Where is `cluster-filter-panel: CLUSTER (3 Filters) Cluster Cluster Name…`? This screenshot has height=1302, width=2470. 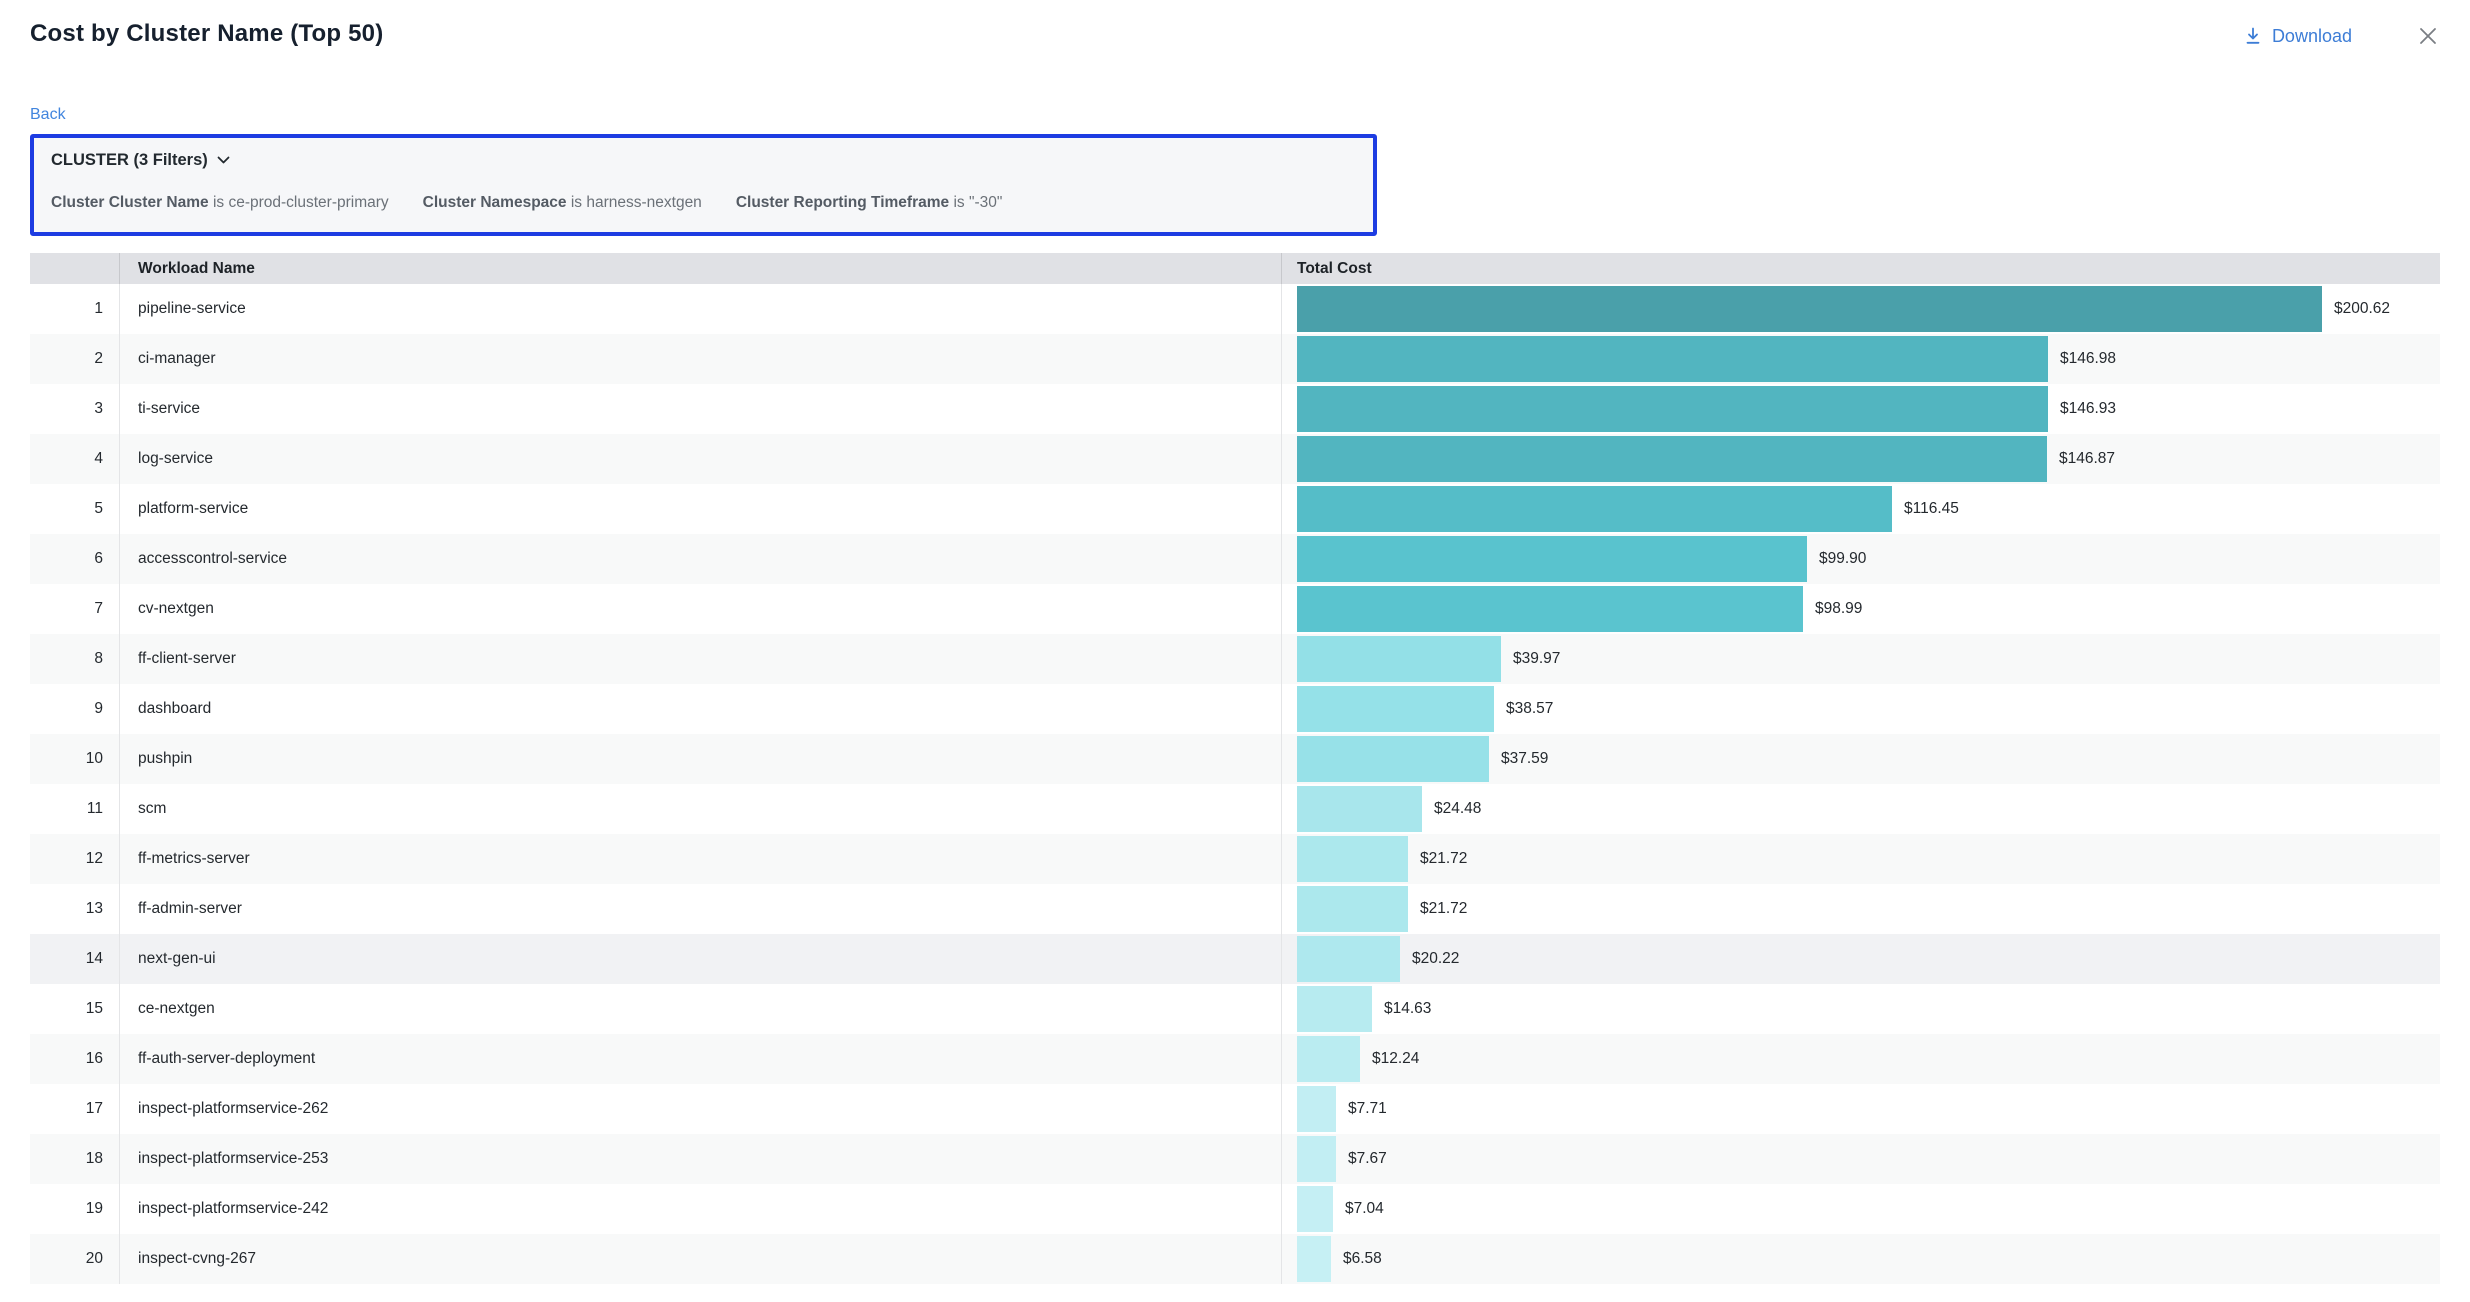 cluster-filter-panel: CLUSTER (3 Filters) Cluster Cluster Name… is located at coordinates (703, 185).